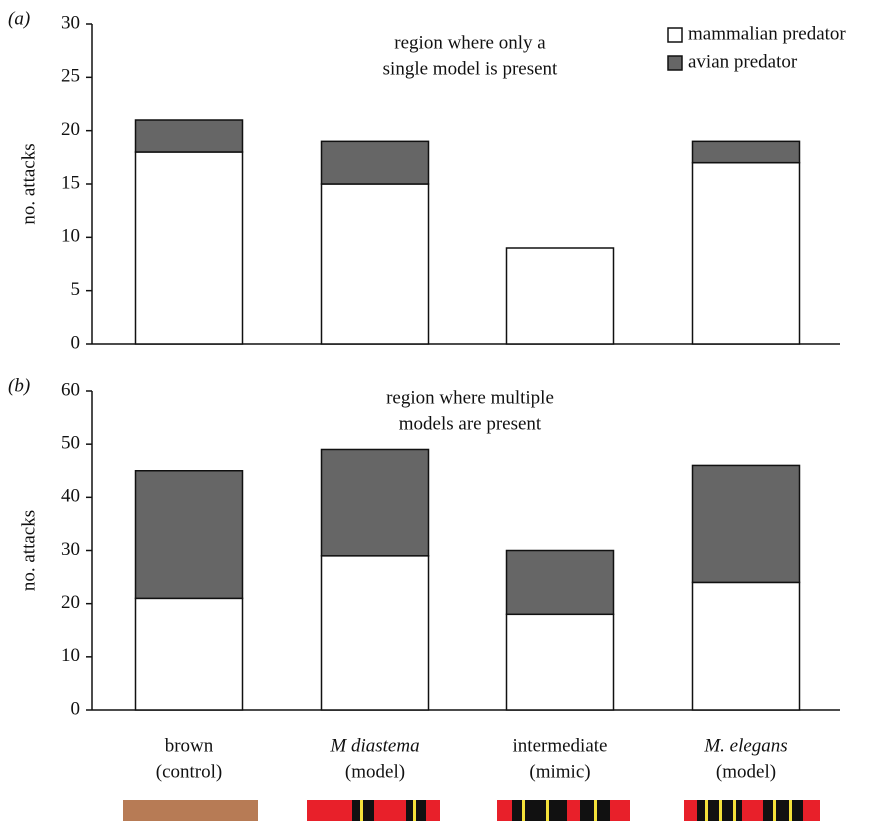 The width and height of the screenshot is (890, 821). Describe the element at coordinates (470, 423) in the screenshot. I see `annotation: models are present` at that location.